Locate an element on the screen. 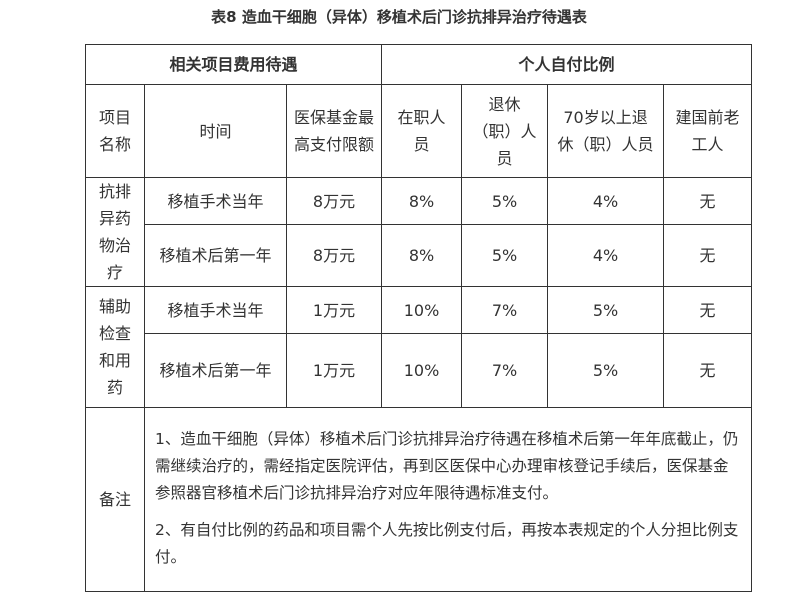 Image resolution: width=798 pixels, height=615 pixels. category-cell: 抗排异药物治疗 is located at coordinates (115, 232).